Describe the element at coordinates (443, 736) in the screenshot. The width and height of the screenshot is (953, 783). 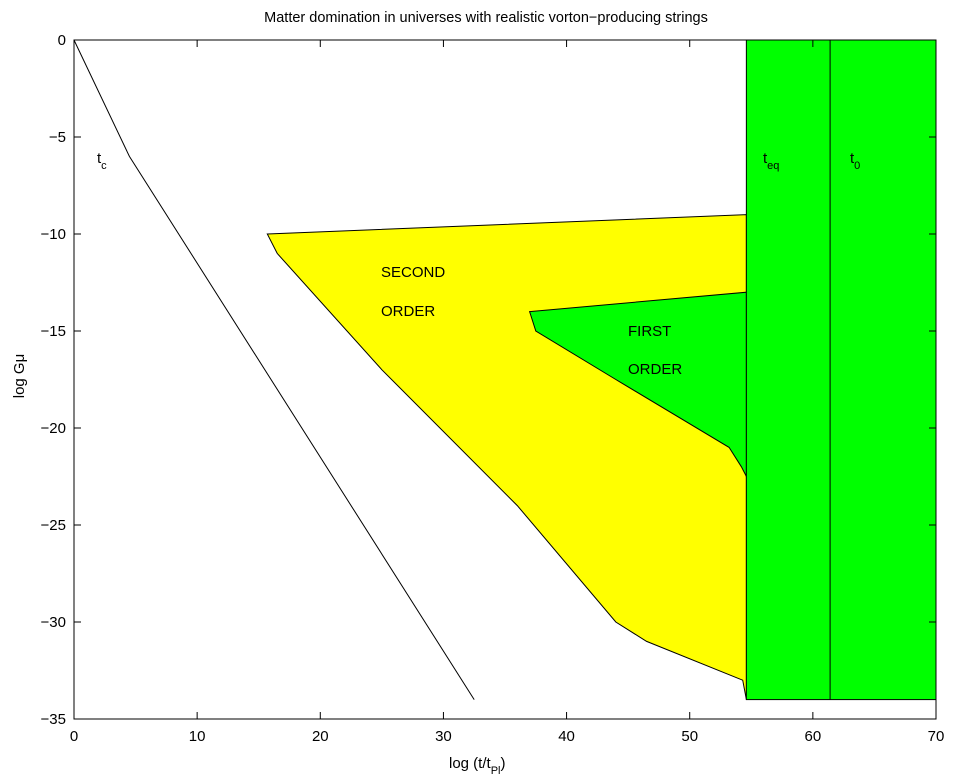
I see `x-tick-label: 30` at that location.